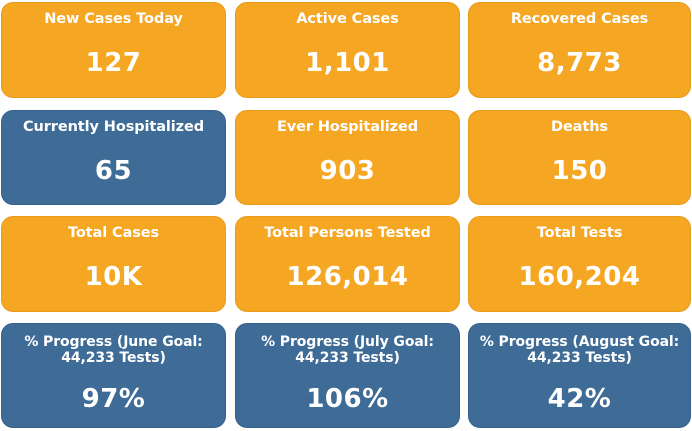 Image resolution: width=692 pixels, height=431 pixels. I want to click on card-ever-hospitalized: Ever Hospitalized 903, so click(347, 157).